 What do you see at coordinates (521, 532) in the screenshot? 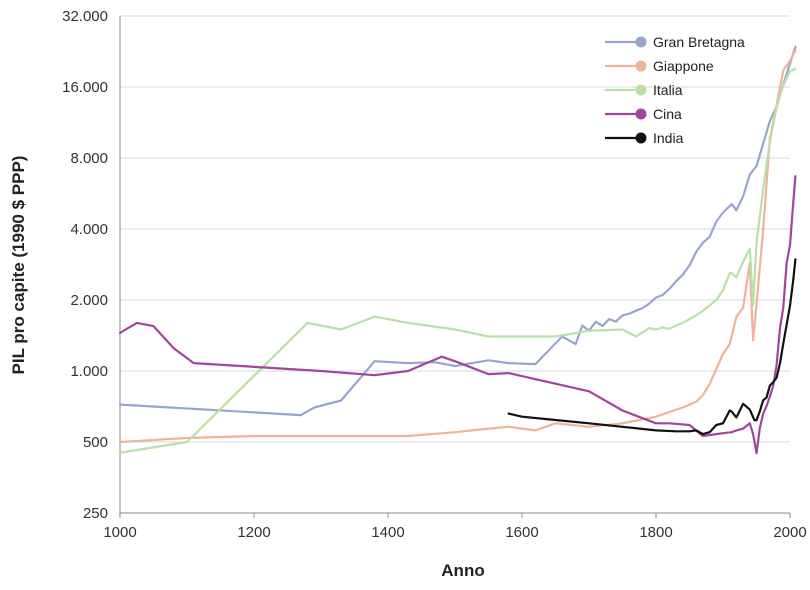
I see `x-tick-label: 1600` at bounding box center [521, 532].